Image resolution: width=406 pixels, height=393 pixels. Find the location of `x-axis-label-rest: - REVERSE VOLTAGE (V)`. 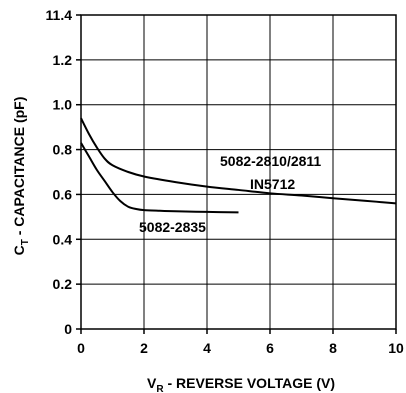

x-axis-label-rest: - REVERSE VOLTAGE (V) is located at coordinates (249, 383).